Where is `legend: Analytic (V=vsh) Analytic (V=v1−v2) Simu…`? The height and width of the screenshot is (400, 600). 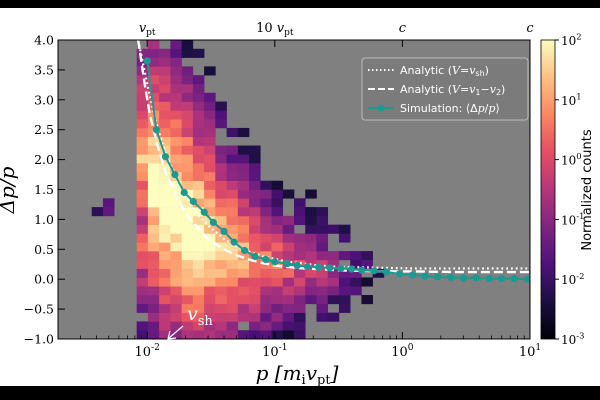
legend: Analytic (V=vsh) Analytic (V=v1−v2) Simu… is located at coordinates (445, 89).